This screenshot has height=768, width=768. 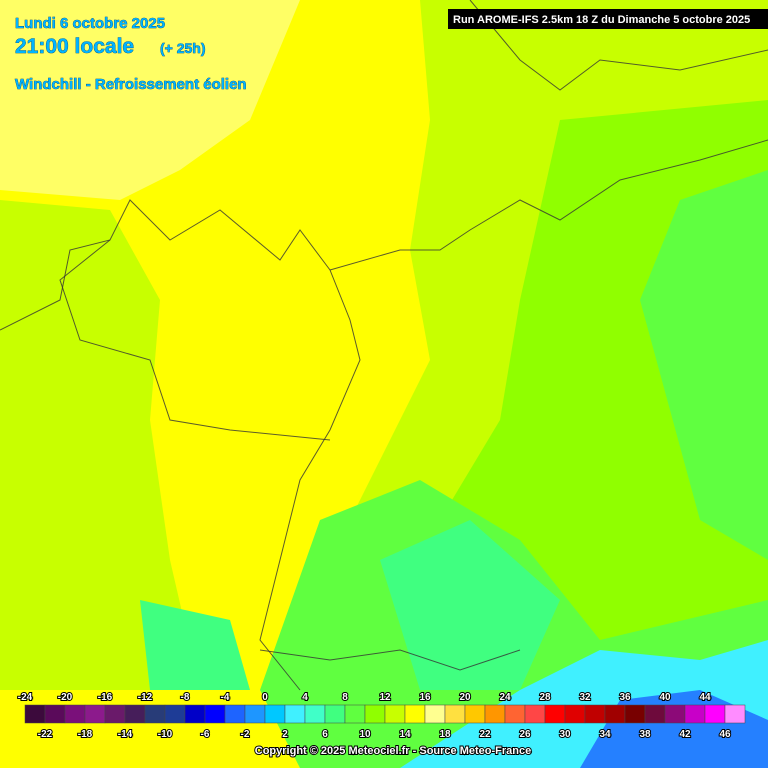 I want to click on legend-label: -16, so click(x=105, y=697).